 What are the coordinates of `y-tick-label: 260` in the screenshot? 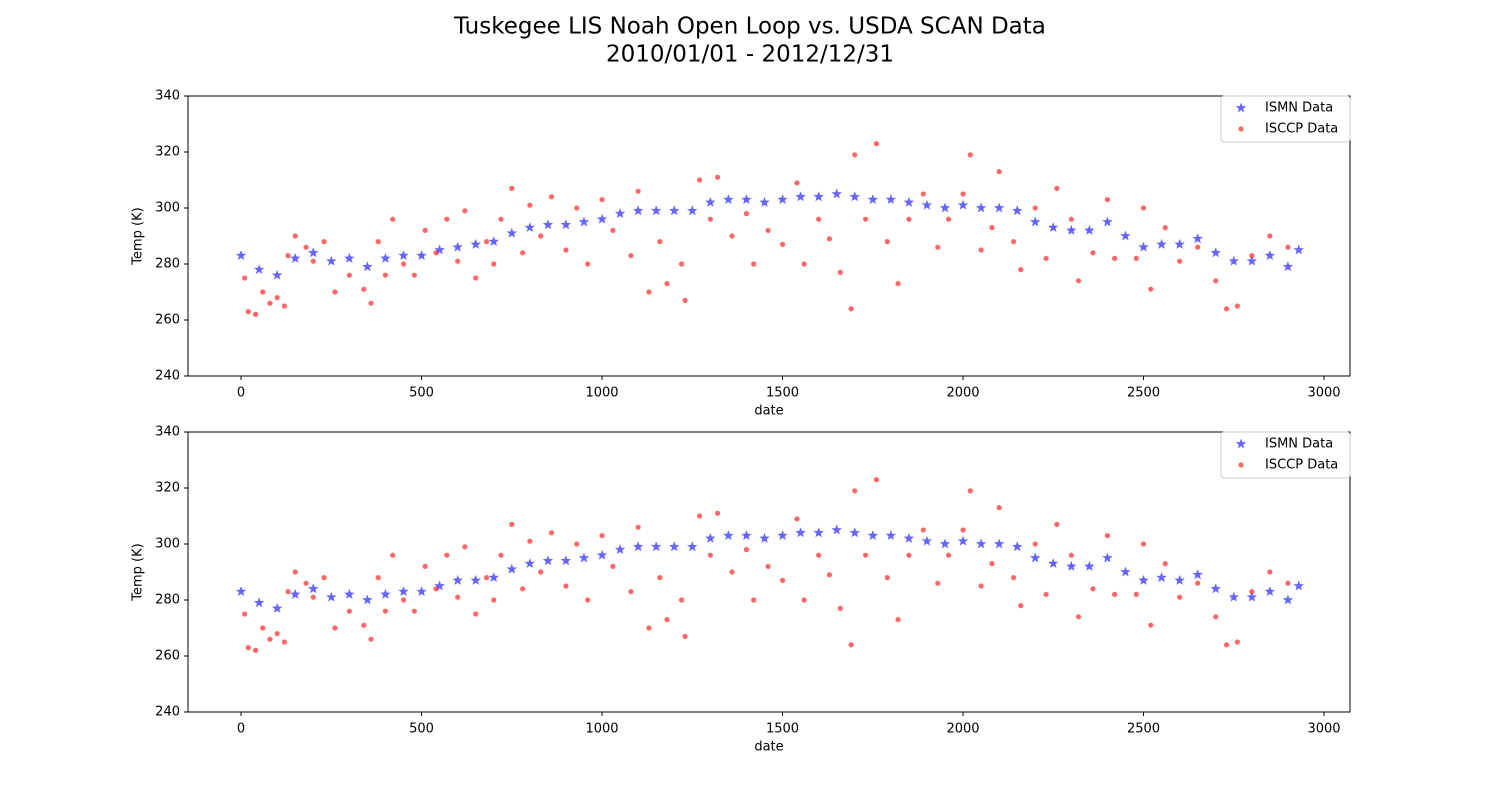 It's located at (167, 320).